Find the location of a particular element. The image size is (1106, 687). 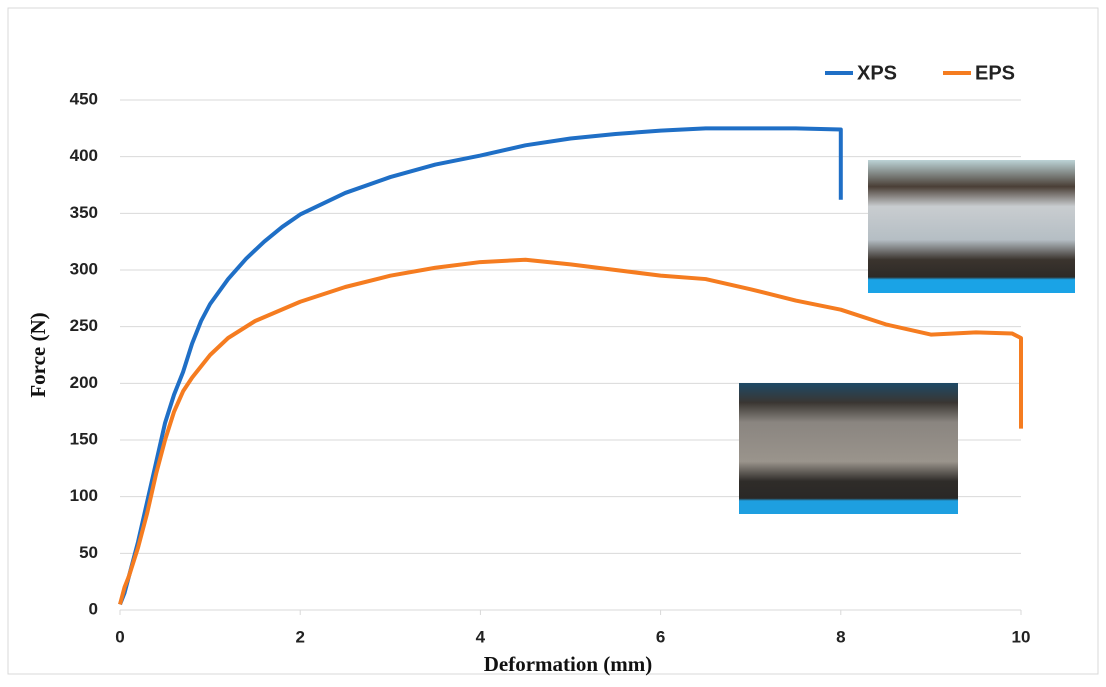

y-tick-label: 400 is located at coordinates (84, 155).